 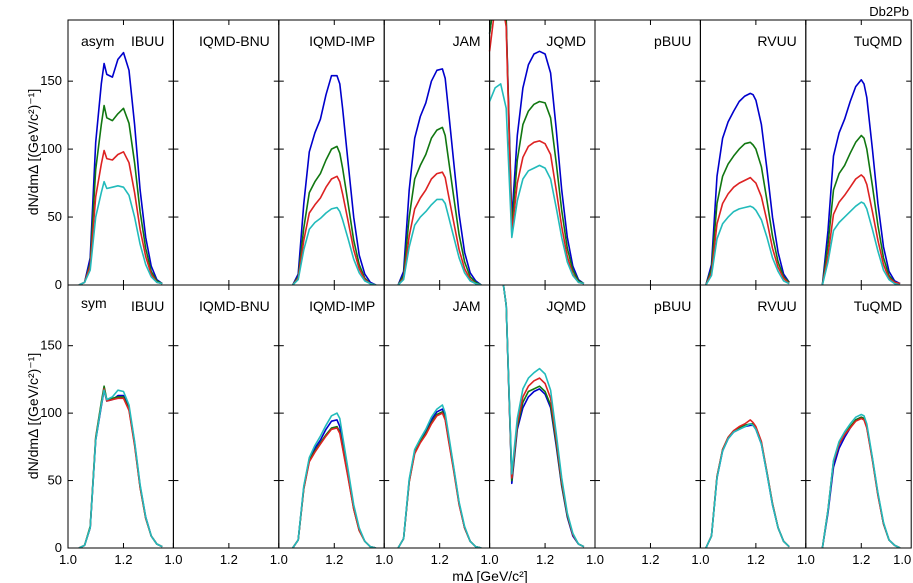 I want to click on panel-asym-jam-frame, so click(x=437, y=152).